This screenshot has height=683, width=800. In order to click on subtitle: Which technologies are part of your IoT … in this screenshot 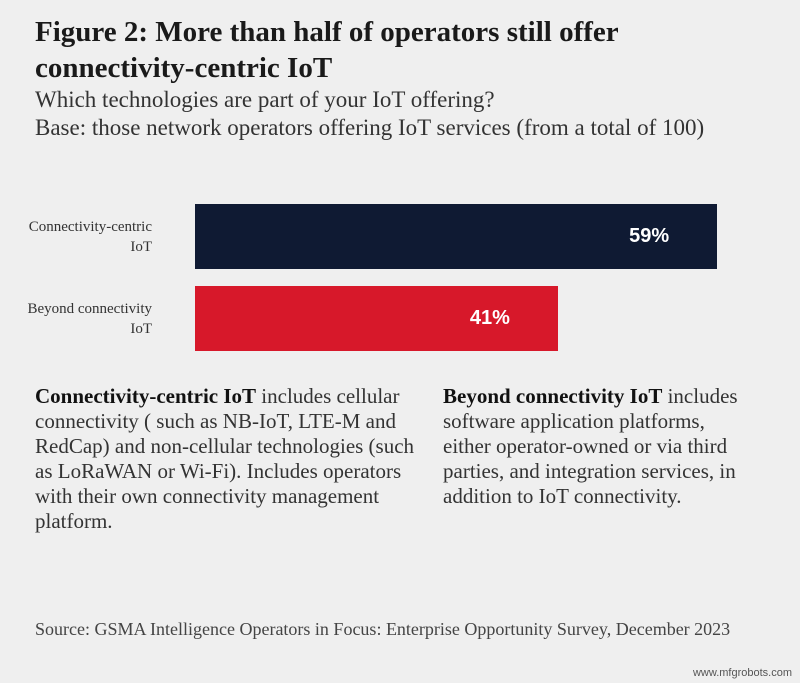, I will do `click(265, 99)`.